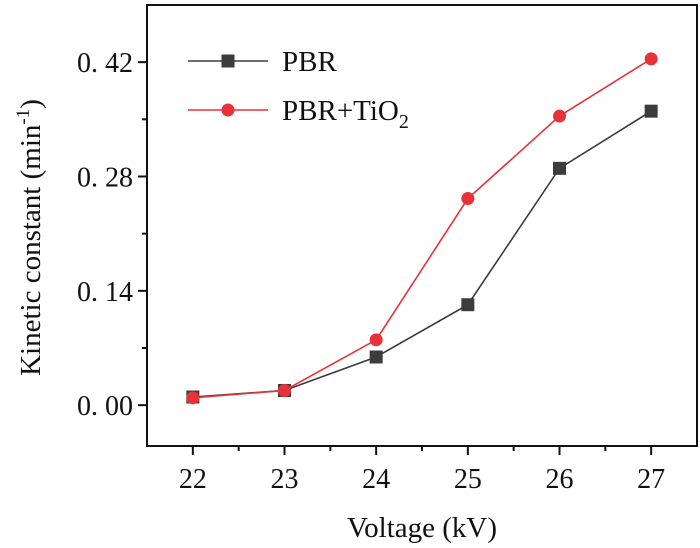 The image size is (700, 548). What do you see at coordinates (31, 250) in the screenshot?
I see `y-axis-label-main: Kinetic constant (min` at bounding box center [31, 250].